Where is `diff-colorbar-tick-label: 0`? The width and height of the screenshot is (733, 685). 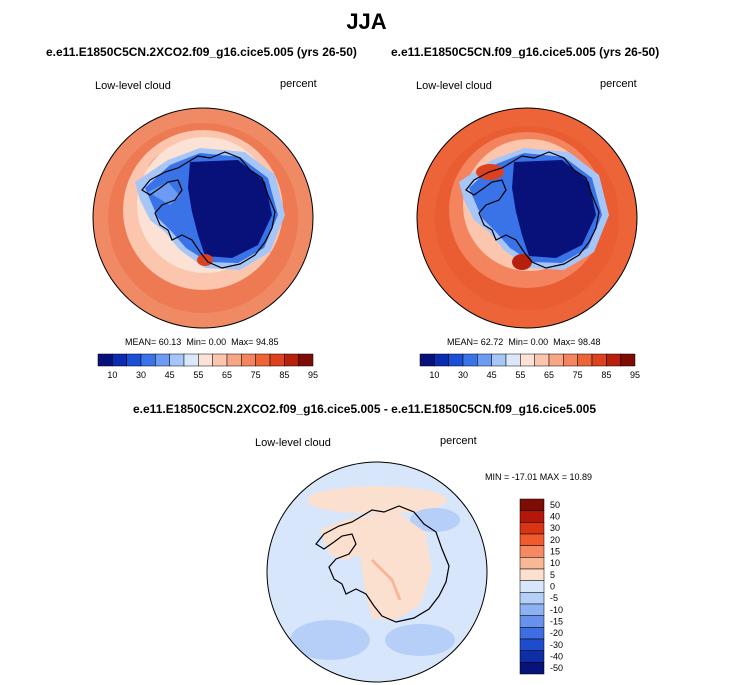 diff-colorbar-tick-label: 0 is located at coordinates (552, 587).